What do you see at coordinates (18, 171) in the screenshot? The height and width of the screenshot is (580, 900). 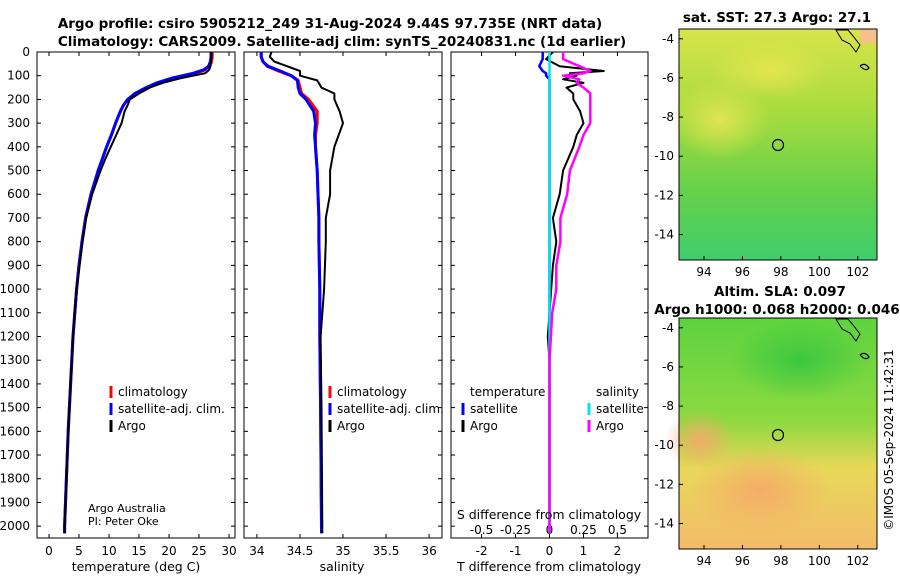 I see `depth-tick-label: 500` at bounding box center [18, 171].